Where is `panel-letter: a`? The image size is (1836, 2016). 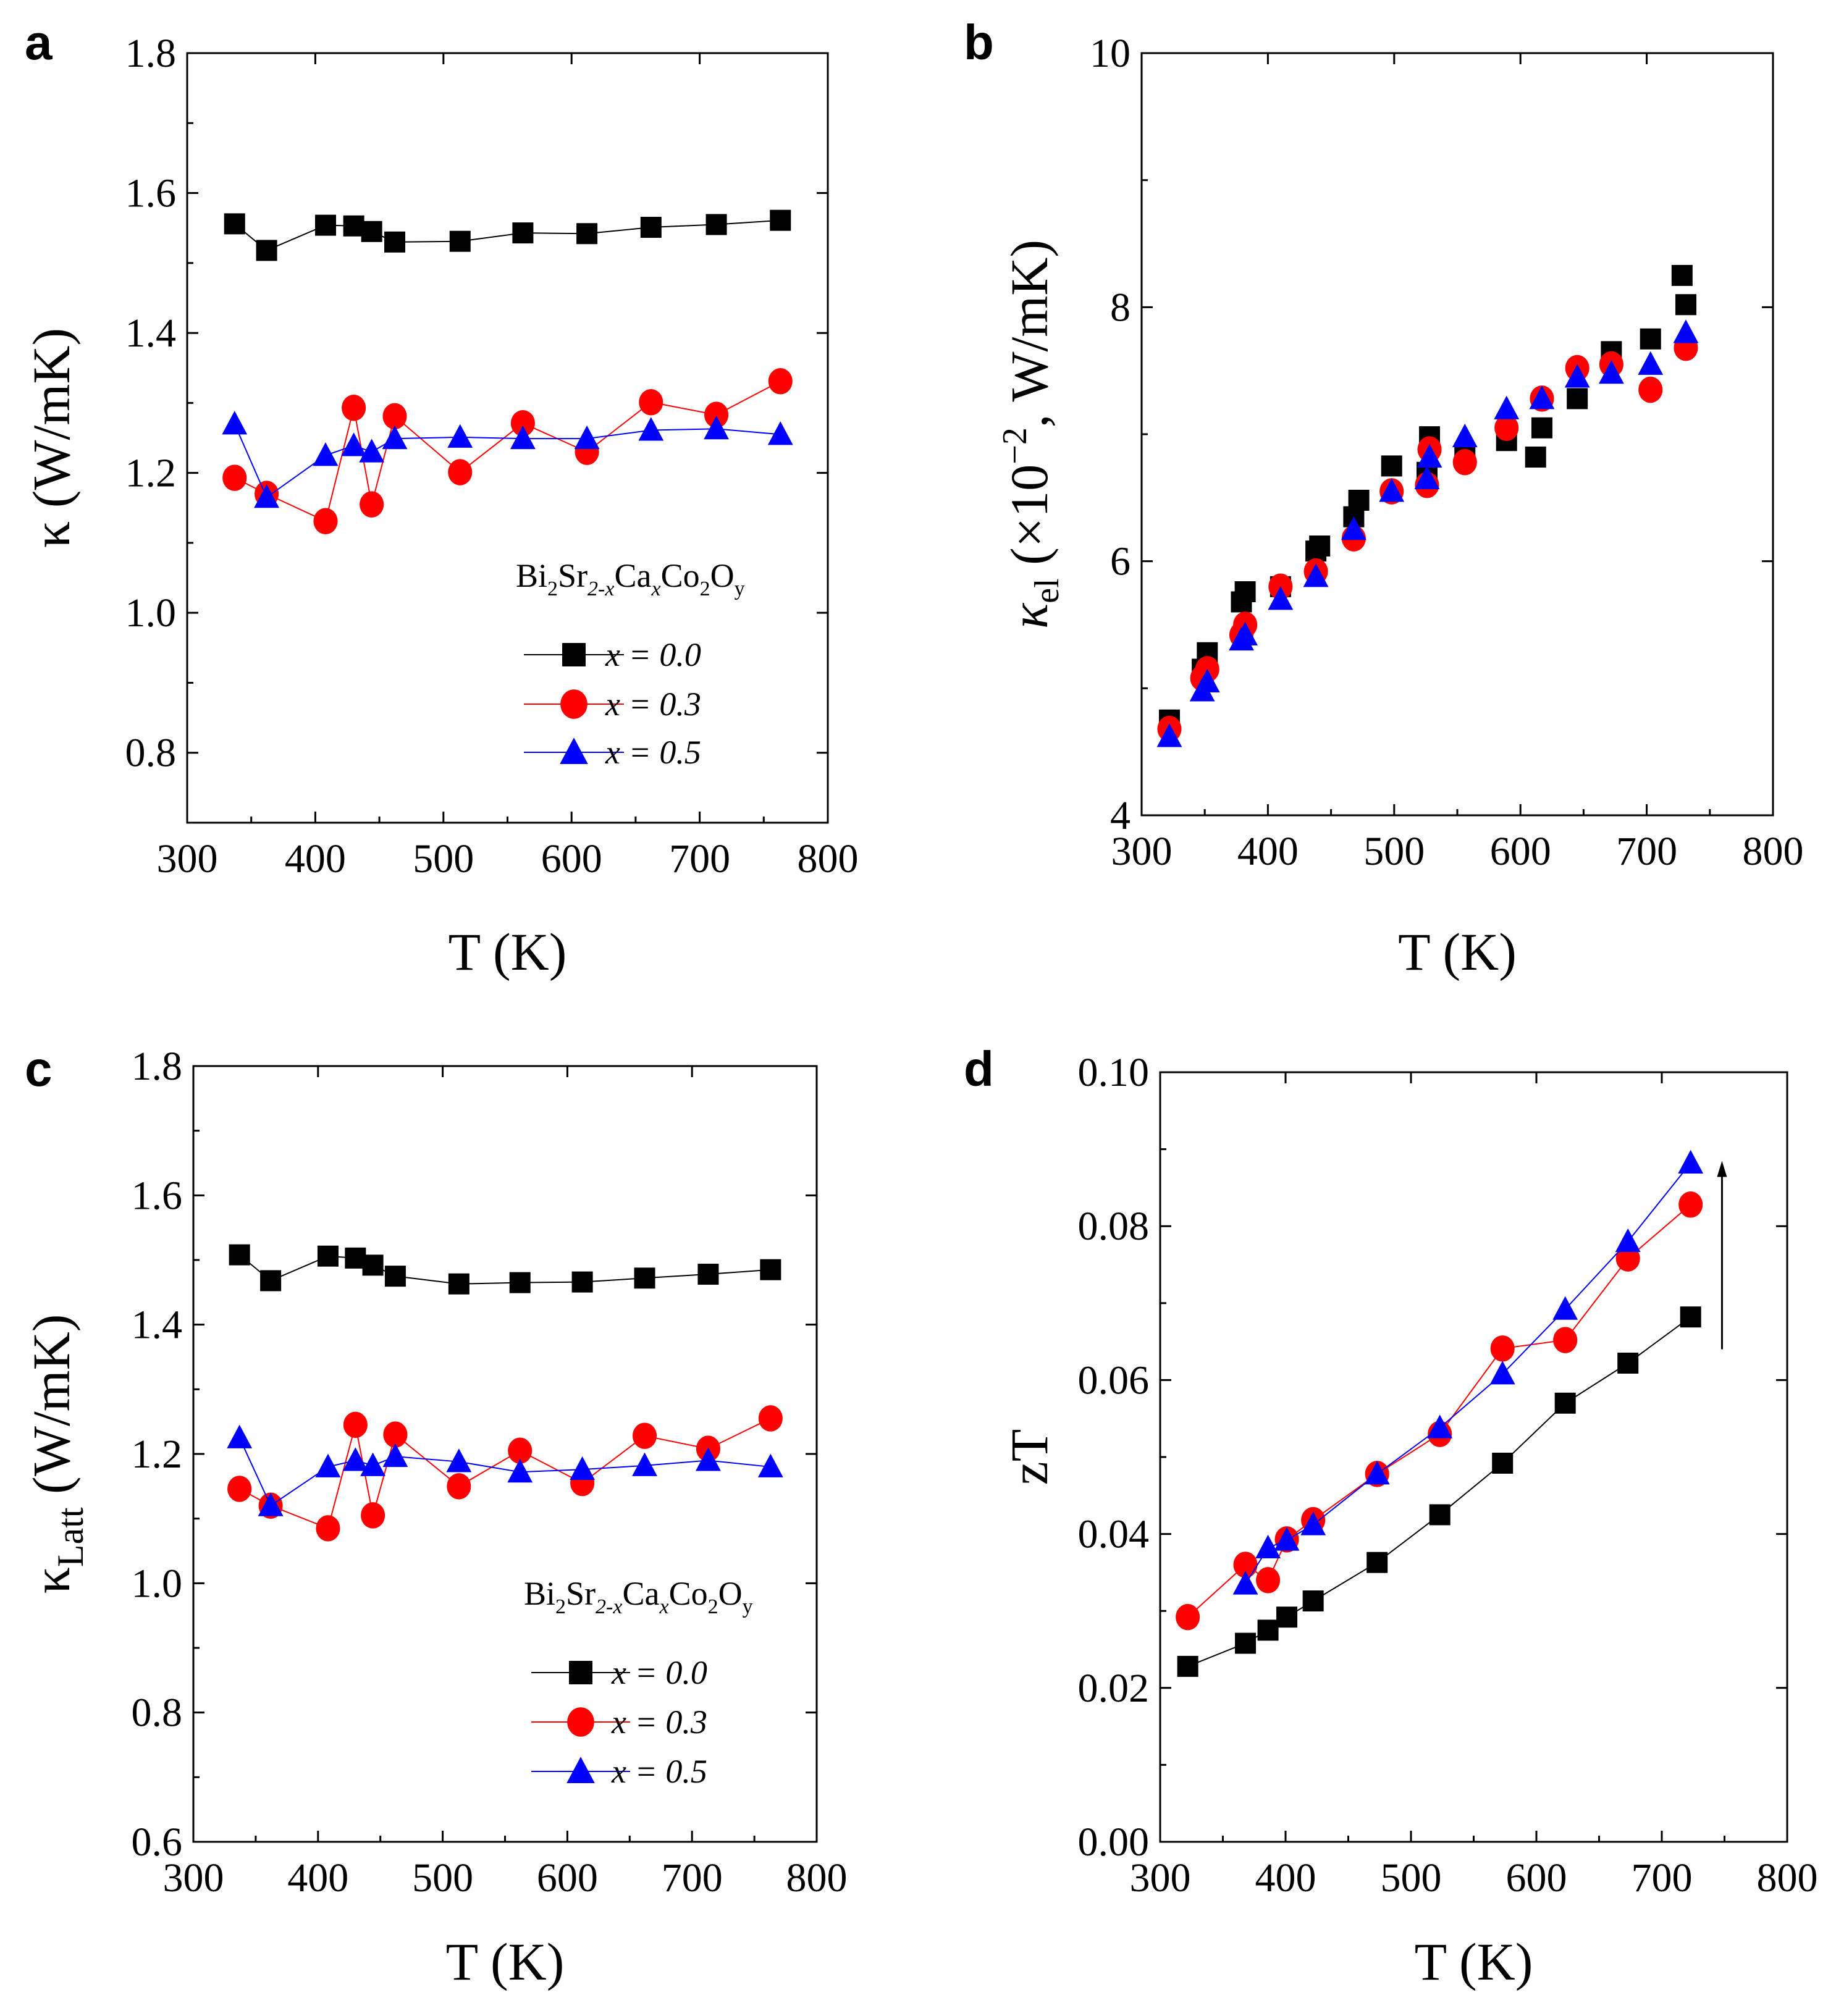
panel-letter: a is located at coordinates (39, 42).